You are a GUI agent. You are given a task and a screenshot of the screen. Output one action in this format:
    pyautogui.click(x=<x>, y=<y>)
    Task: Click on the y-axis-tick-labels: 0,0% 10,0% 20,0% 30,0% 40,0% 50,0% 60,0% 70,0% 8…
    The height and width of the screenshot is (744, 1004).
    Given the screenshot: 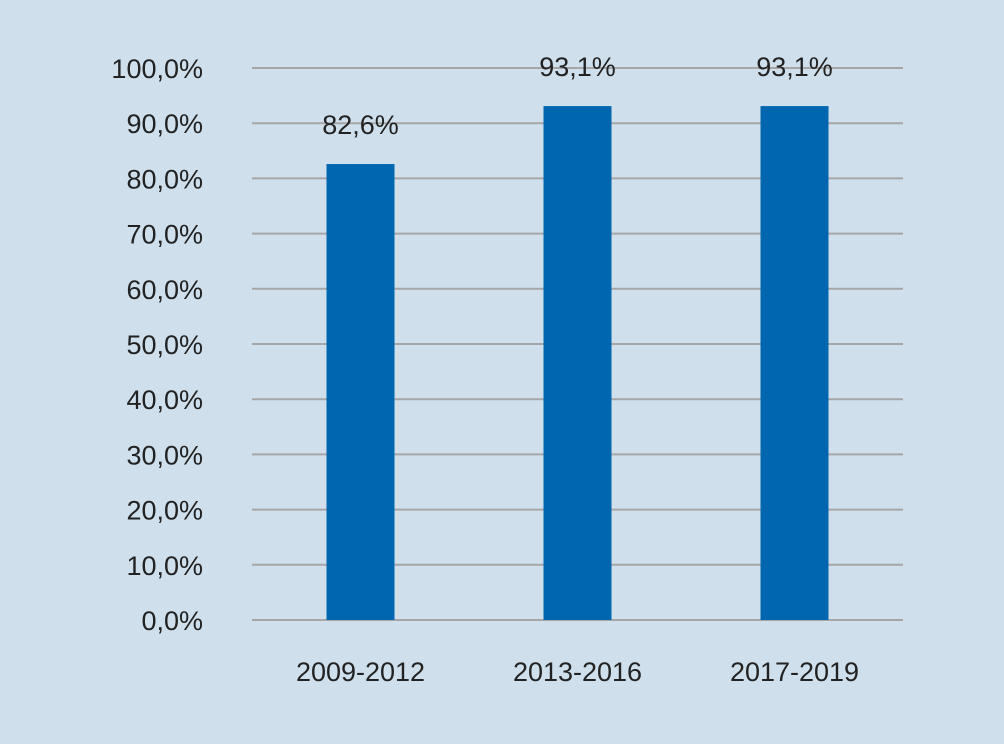 What is the action you would take?
    pyautogui.click(x=157, y=345)
    